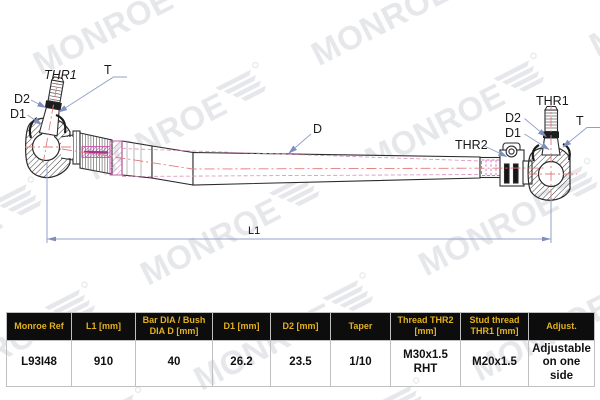  Describe the element at coordinates (108, 70) in the screenshot. I see `t-left-label: T` at that location.